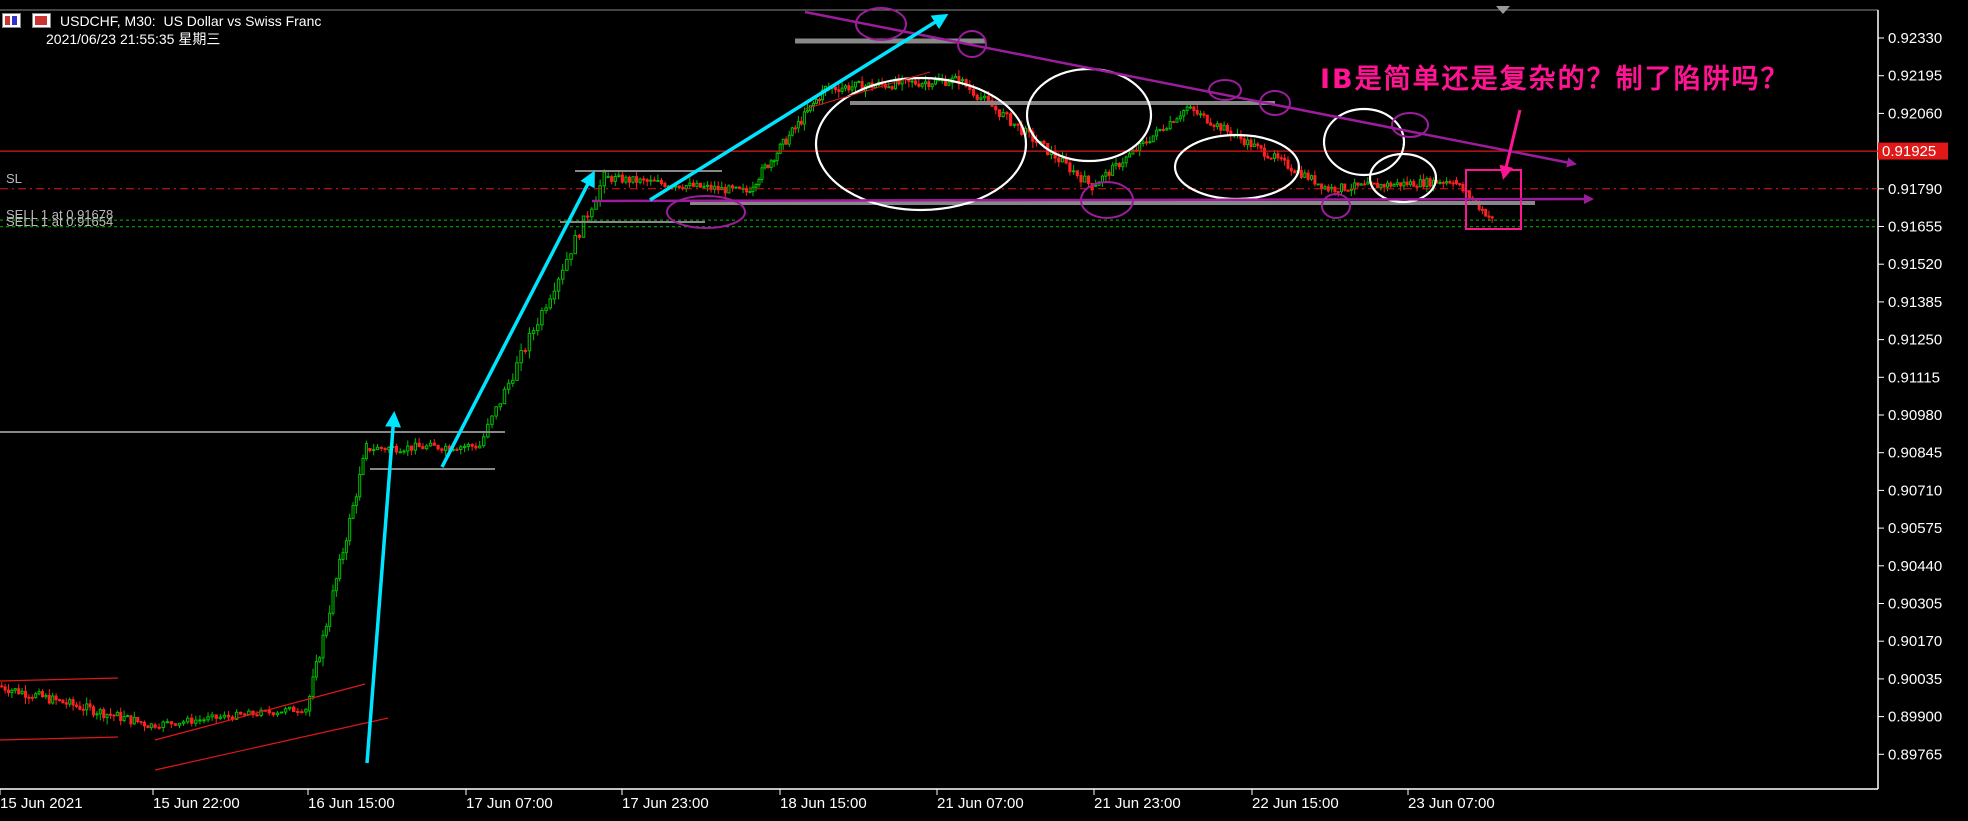 The height and width of the screenshot is (821, 1968). What do you see at coordinates (1295, 803) in the screenshot?
I see `time-tick-label: 22 Jun 15:00` at bounding box center [1295, 803].